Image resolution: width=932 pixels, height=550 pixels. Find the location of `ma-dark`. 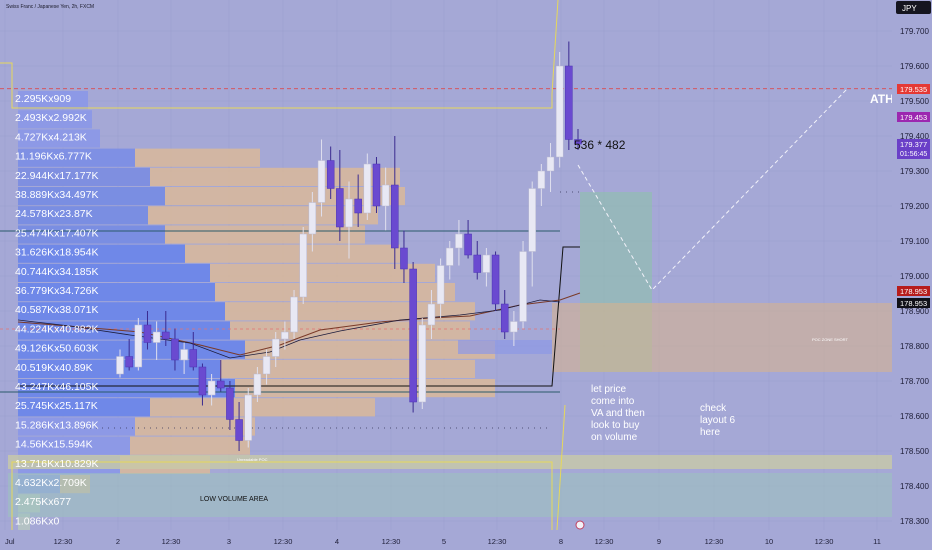

ma-dark is located at coordinates (289, 329).